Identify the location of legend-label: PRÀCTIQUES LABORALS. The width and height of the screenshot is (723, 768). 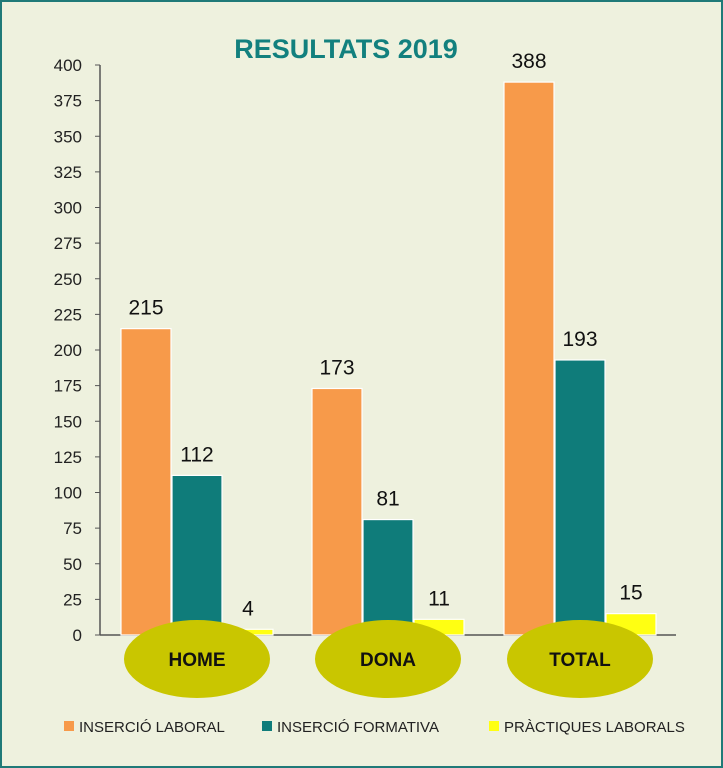
(594, 727).